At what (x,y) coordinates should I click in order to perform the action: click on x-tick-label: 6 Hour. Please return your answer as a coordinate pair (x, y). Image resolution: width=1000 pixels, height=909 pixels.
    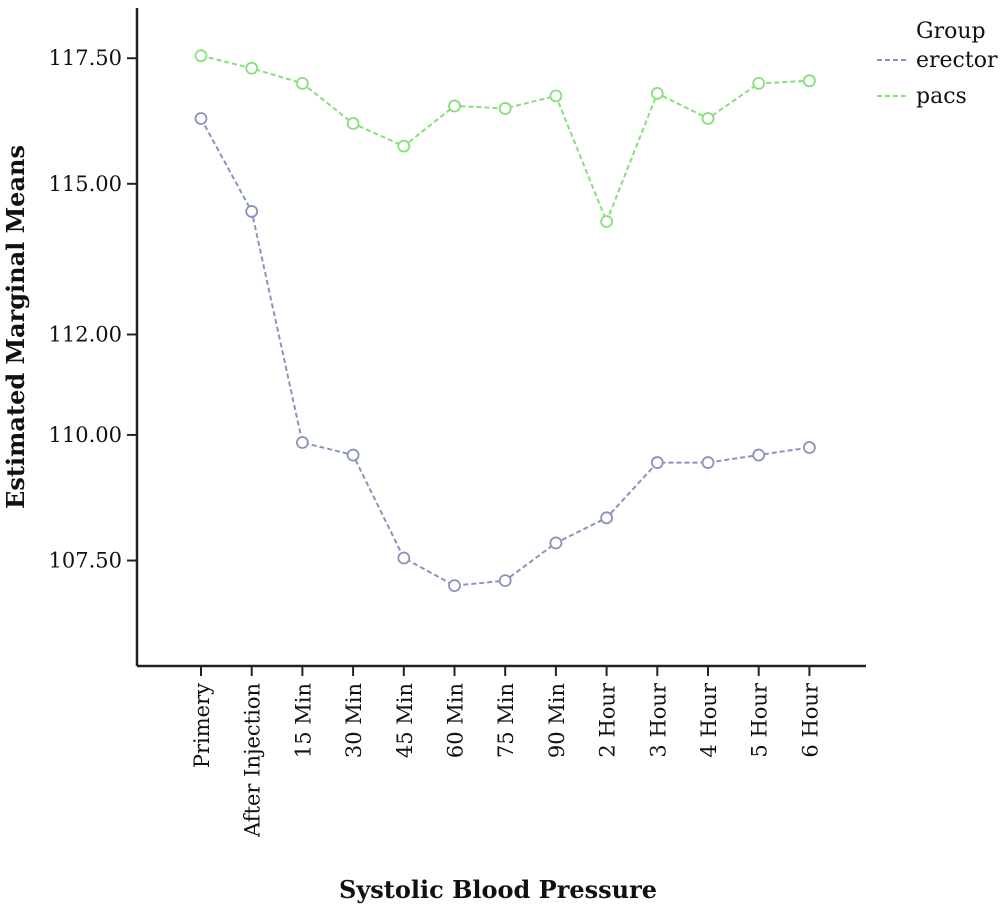
    Looking at the image, I should click on (810, 720).